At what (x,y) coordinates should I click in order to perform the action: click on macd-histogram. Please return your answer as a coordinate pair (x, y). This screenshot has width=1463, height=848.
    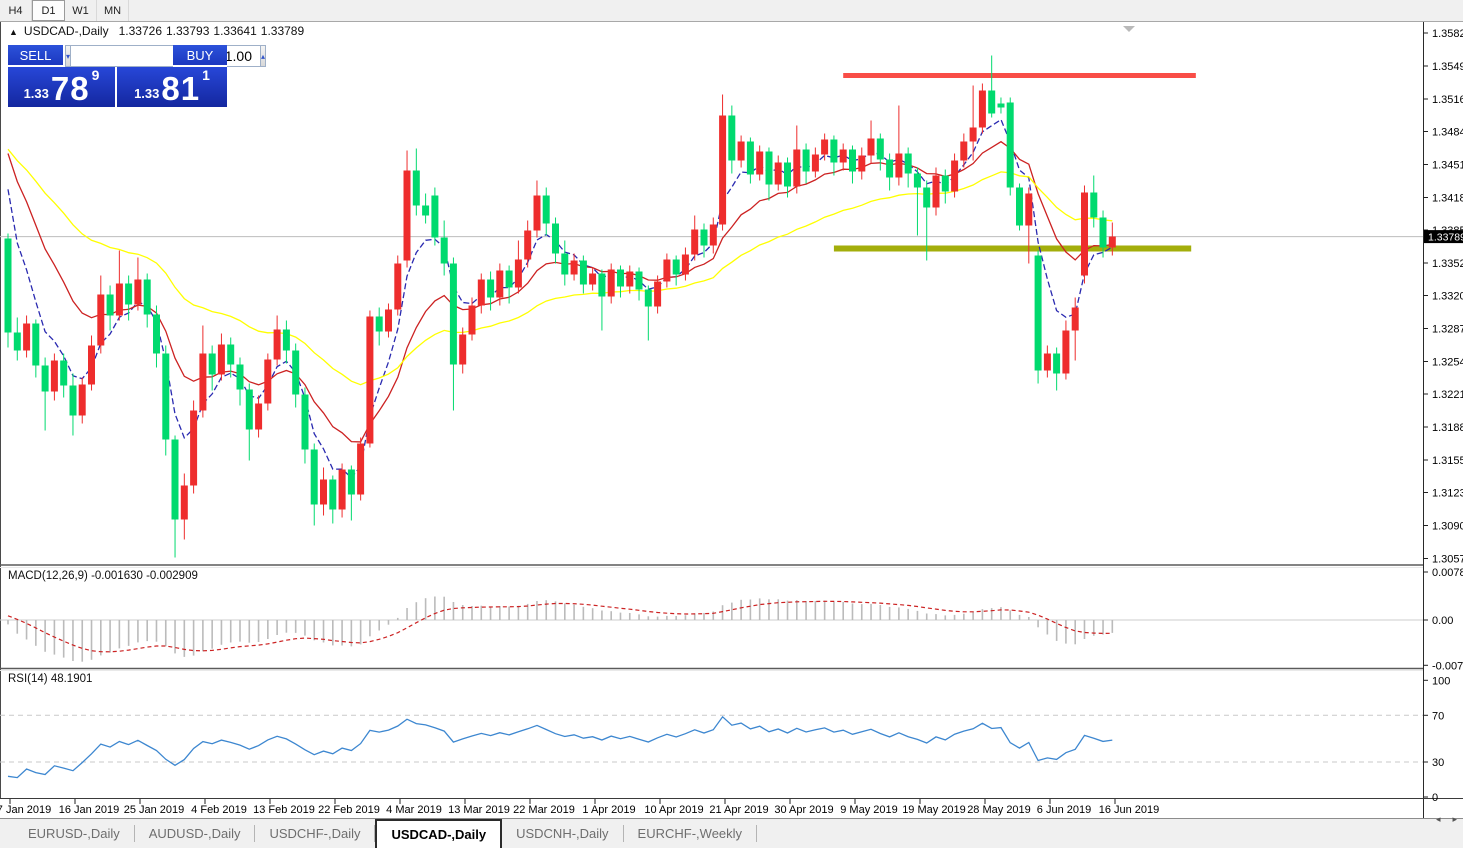
    Looking at the image, I should click on (560, 629).